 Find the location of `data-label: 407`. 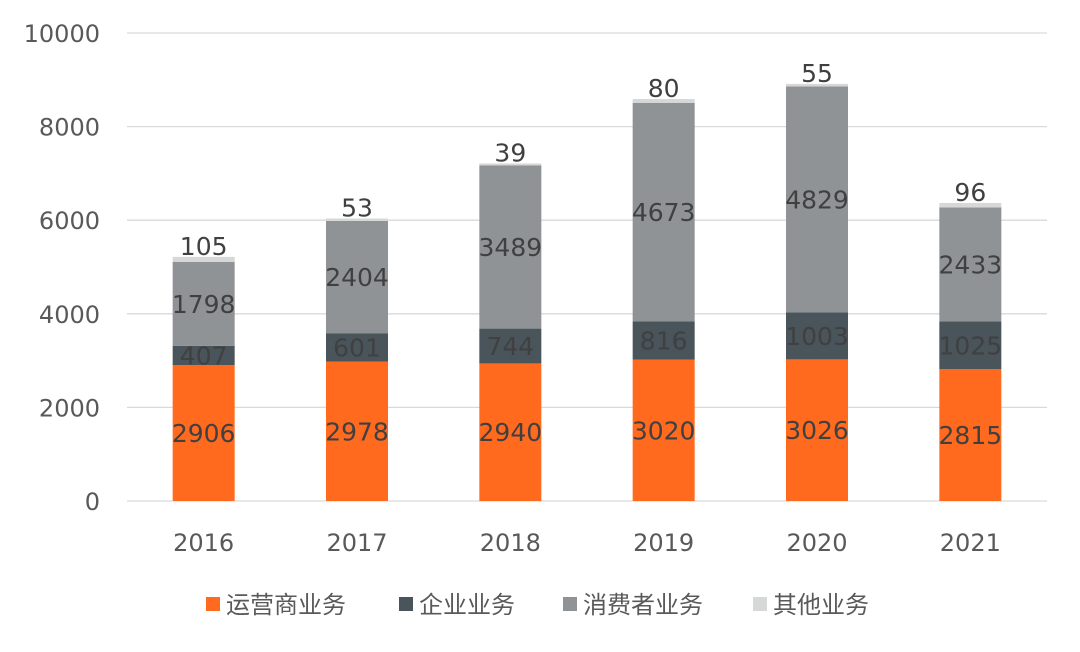

data-label: 407 is located at coordinates (204, 355).